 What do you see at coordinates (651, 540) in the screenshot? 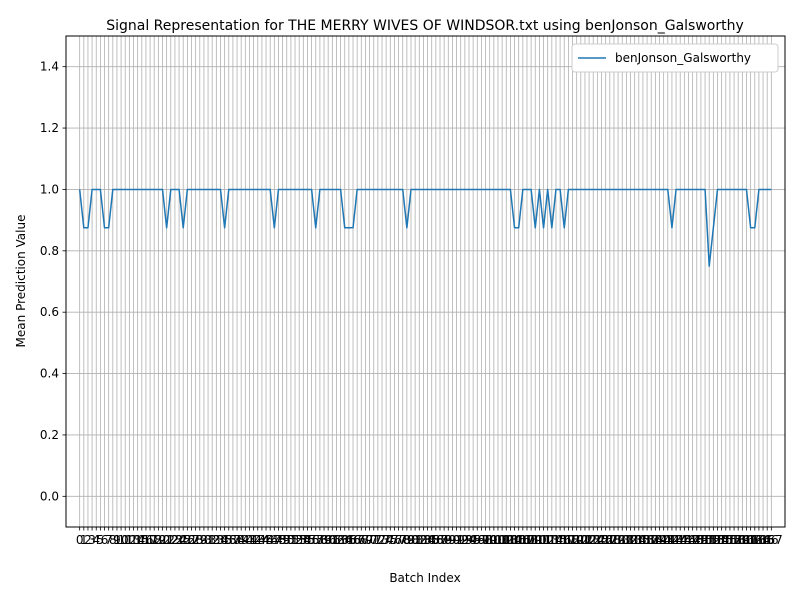
I see `x-tick-label: 138` at bounding box center [651, 540].